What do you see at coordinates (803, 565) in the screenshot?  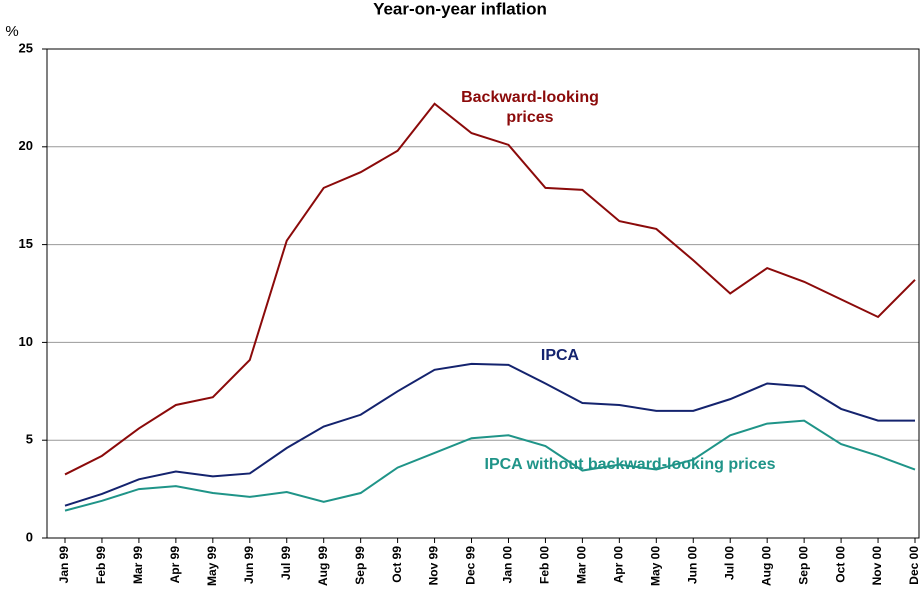 I see `x-tick-label: Sep 00` at bounding box center [803, 565].